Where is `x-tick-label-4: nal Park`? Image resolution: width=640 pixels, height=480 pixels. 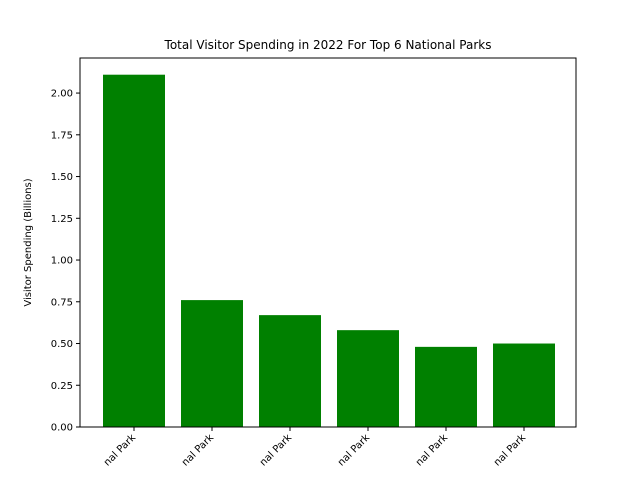 x-tick-label-4: nal Park is located at coordinates (432, 450).